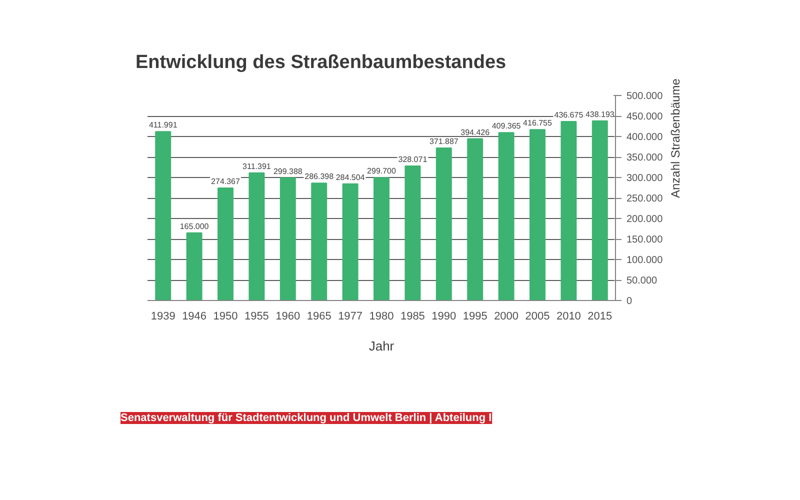 The image size is (800, 500). Describe the element at coordinates (568, 316) in the screenshot. I see `x-tick-label: 2010` at that location.